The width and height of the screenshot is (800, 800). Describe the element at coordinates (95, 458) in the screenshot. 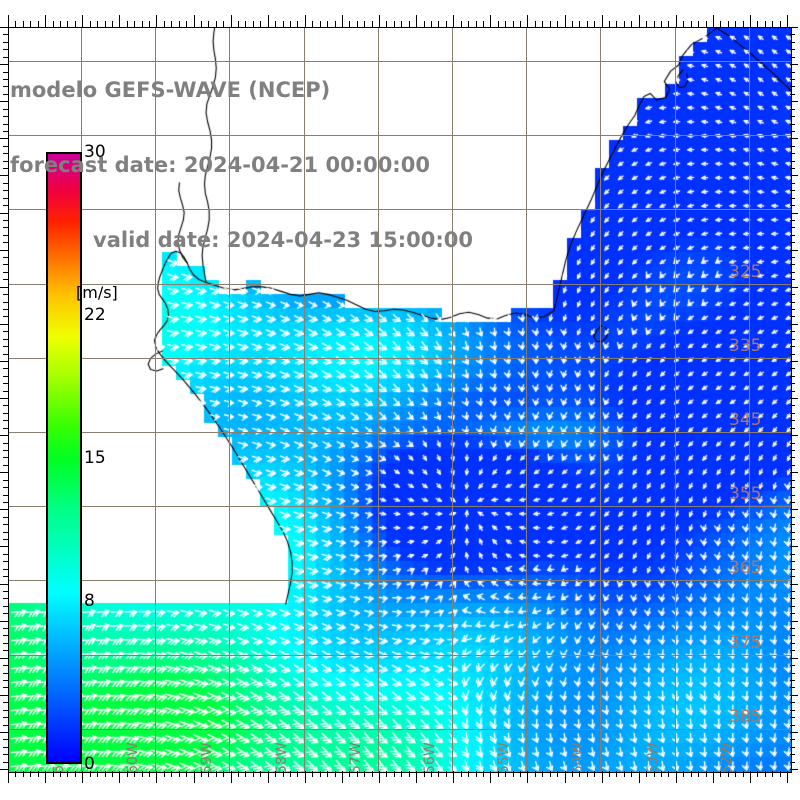

I see `colorbar-tick-15: 15` at that location.